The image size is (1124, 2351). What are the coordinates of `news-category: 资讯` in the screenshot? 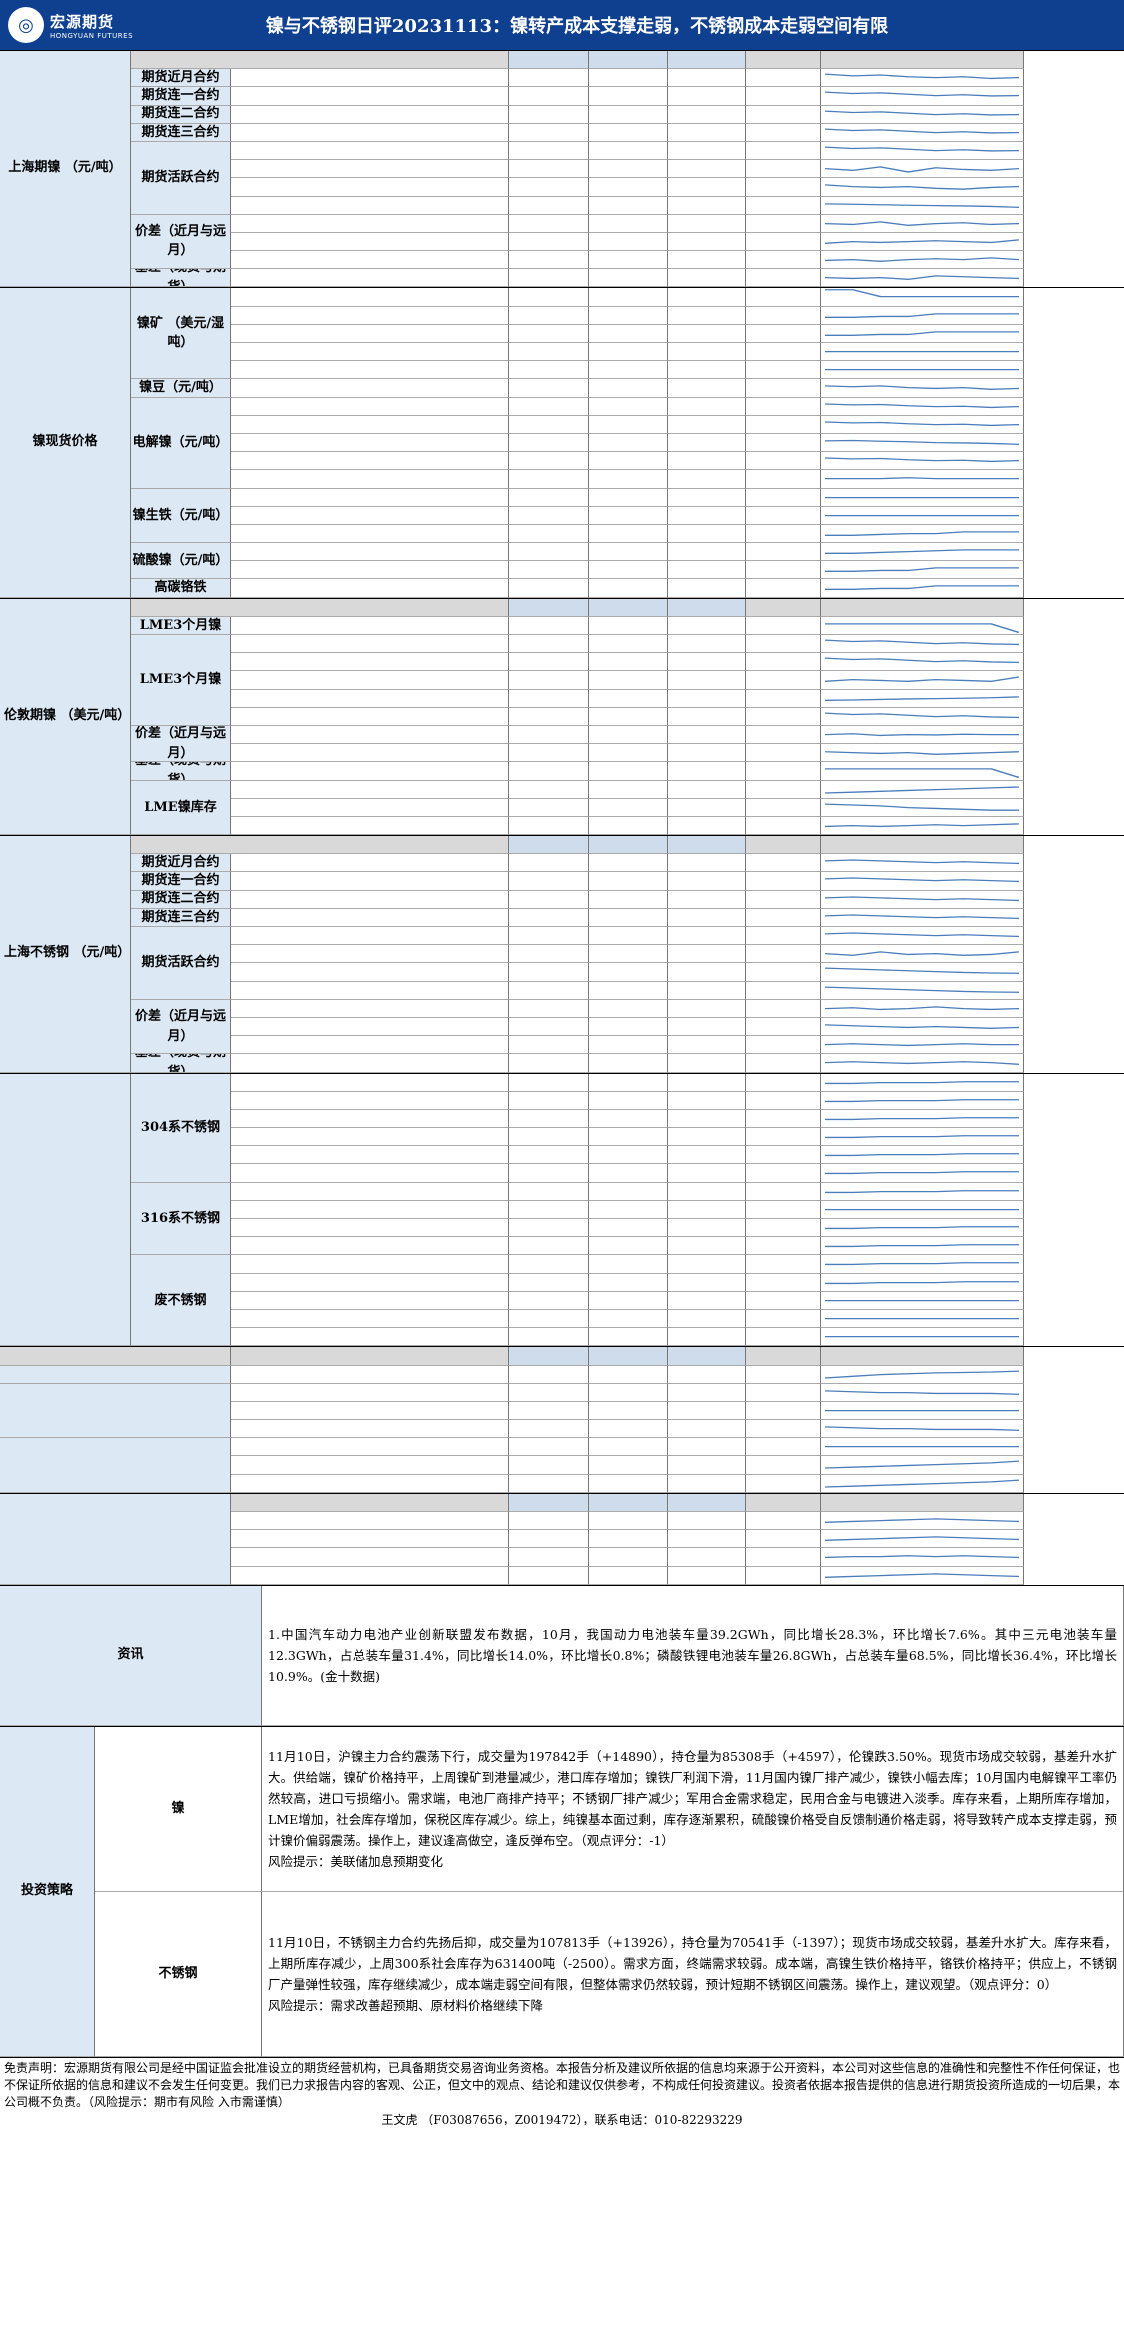 It's located at (131, 1655).